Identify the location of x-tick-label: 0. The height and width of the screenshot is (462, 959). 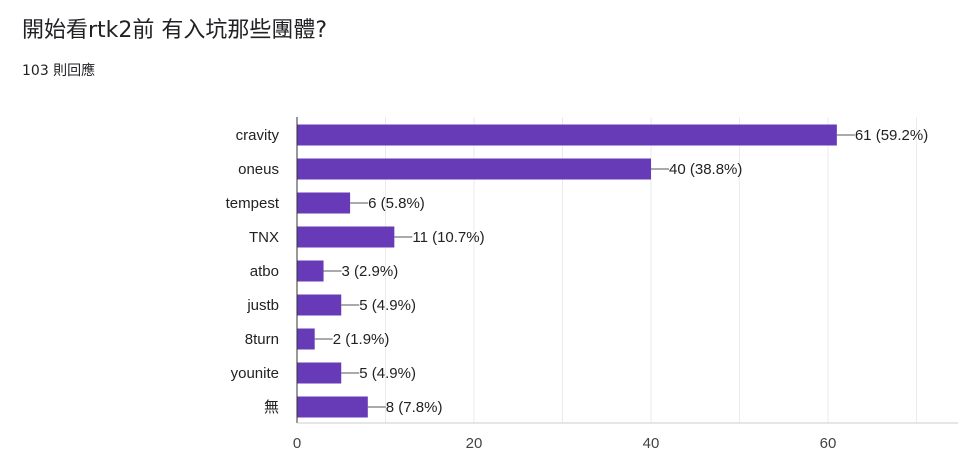
(297, 443).